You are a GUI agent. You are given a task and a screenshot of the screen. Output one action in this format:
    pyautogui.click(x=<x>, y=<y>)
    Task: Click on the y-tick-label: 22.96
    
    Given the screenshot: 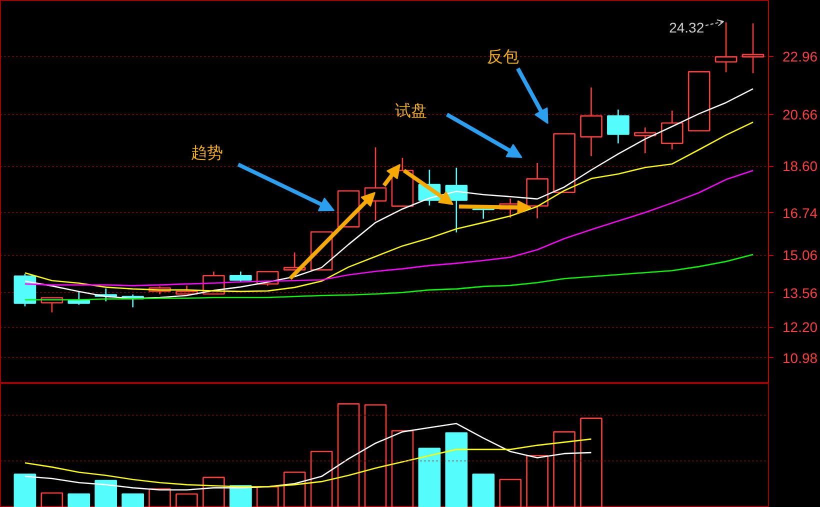 What is the action you would take?
    pyautogui.click(x=800, y=56)
    